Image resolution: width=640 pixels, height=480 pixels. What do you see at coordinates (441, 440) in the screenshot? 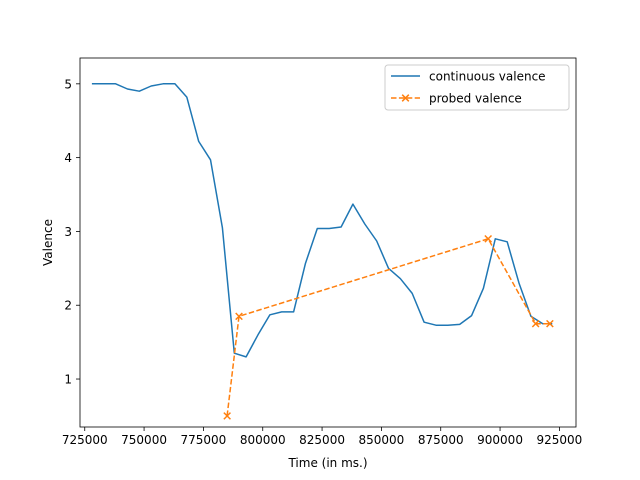
I see `x-tick-label: 875000` at bounding box center [441, 440].